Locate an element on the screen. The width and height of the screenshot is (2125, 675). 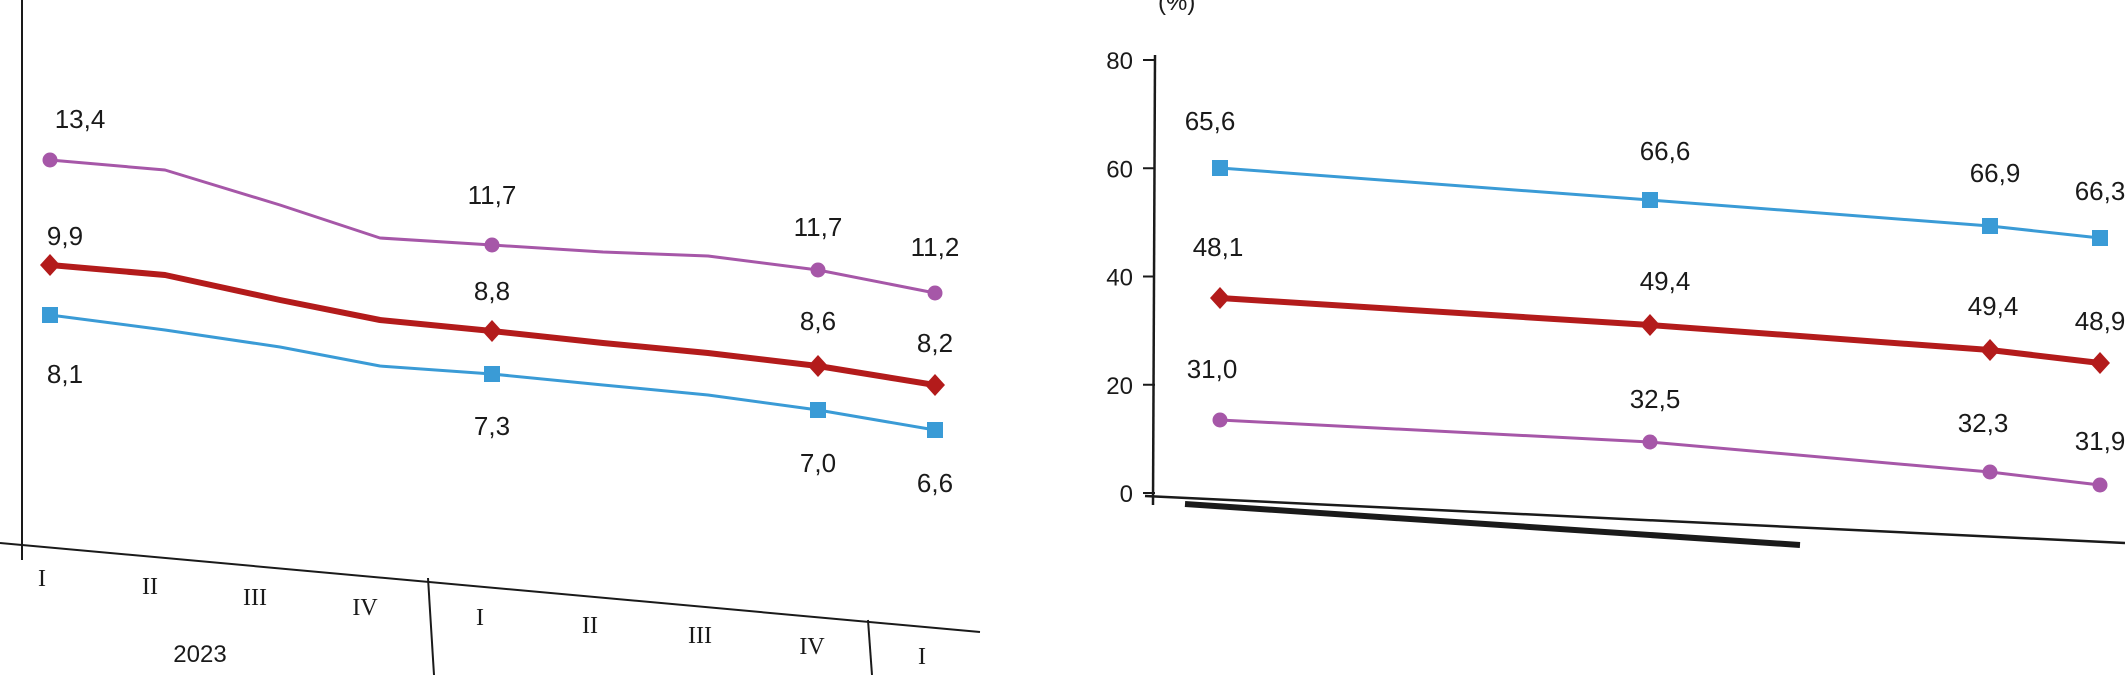
left-quarter-label-0: I is located at coordinates (42, 579).